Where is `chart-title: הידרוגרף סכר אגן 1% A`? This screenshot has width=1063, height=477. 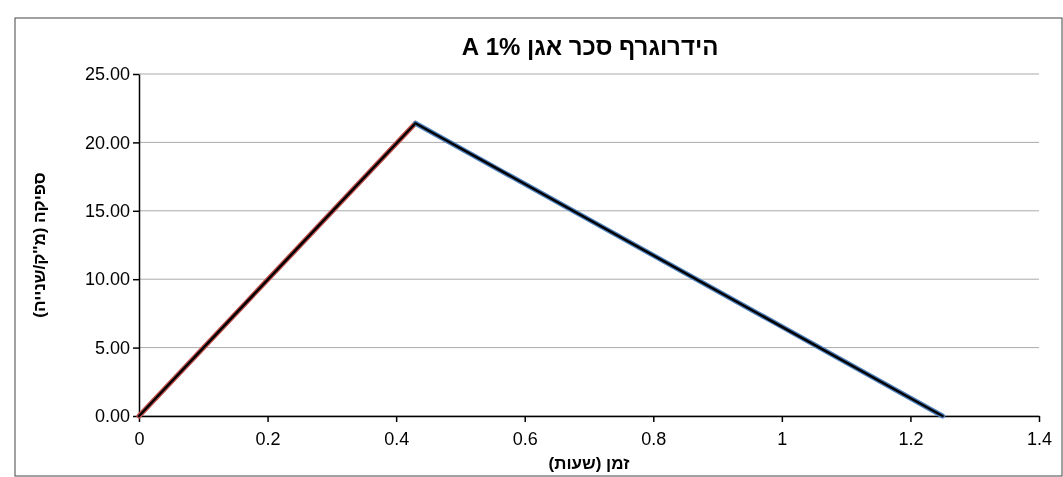
chart-title: הידרוגרף סכר אגן 1% A is located at coordinates (590, 46).